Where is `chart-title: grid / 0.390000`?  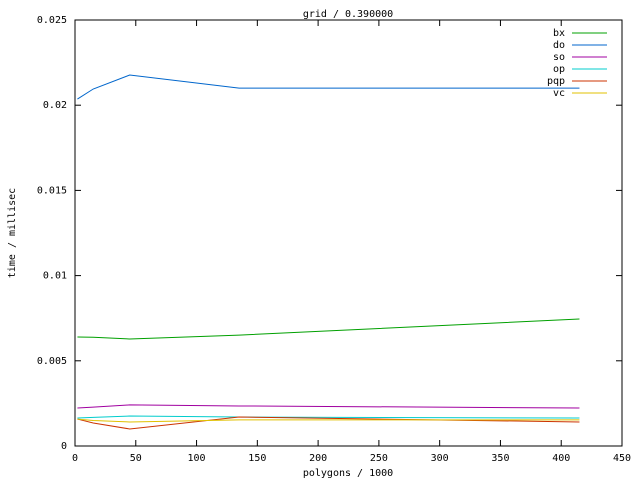
chart-title: grid / 0.390000 is located at coordinates (348, 14).